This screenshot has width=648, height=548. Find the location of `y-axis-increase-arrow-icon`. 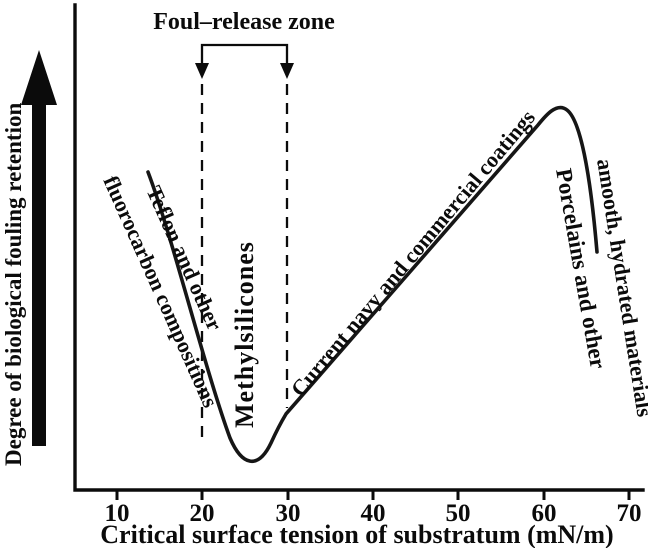

y-axis-increase-arrow-icon is located at coordinates (39, 248).